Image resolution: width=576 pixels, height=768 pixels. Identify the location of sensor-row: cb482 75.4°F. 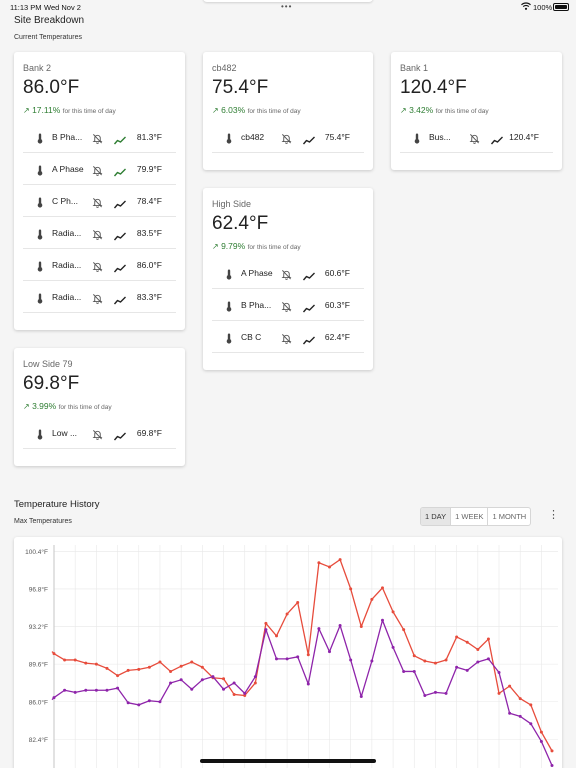
(288, 137).